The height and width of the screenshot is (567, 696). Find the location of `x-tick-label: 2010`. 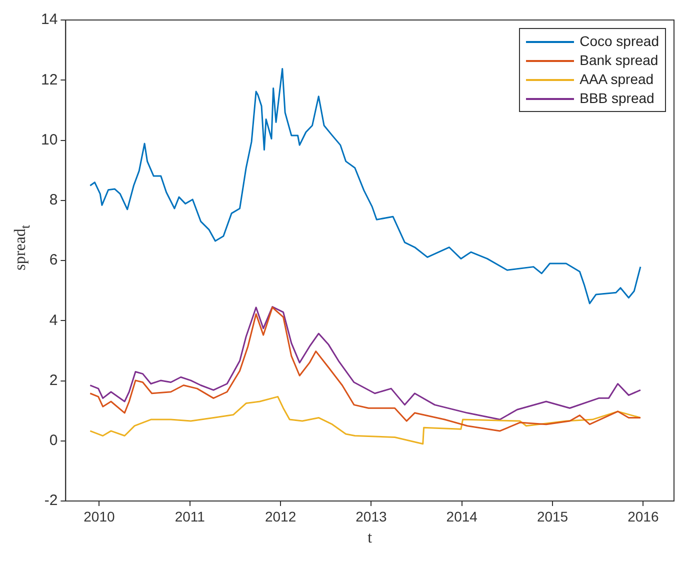

x-tick-label: 2010 is located at coordinates (100, 516).